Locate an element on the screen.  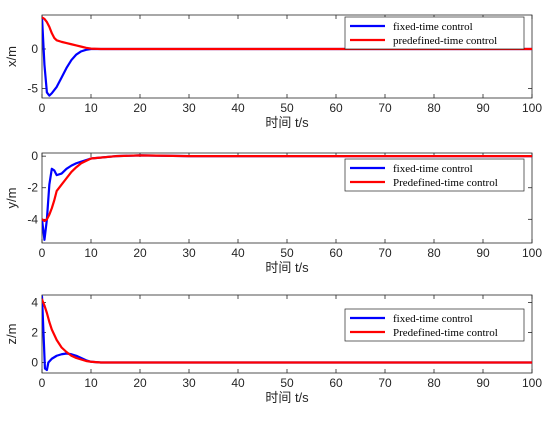
y-axis-label: x/m is located at coordinates (11, 56).